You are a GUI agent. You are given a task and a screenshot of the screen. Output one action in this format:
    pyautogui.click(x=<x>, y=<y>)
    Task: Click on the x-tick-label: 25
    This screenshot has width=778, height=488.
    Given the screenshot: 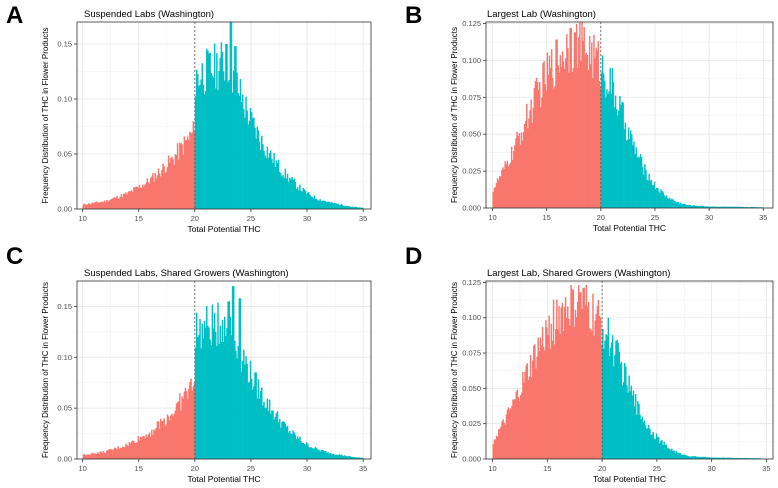 What is the action you would take?
    pyautogui.click(x=251, y=218)
    